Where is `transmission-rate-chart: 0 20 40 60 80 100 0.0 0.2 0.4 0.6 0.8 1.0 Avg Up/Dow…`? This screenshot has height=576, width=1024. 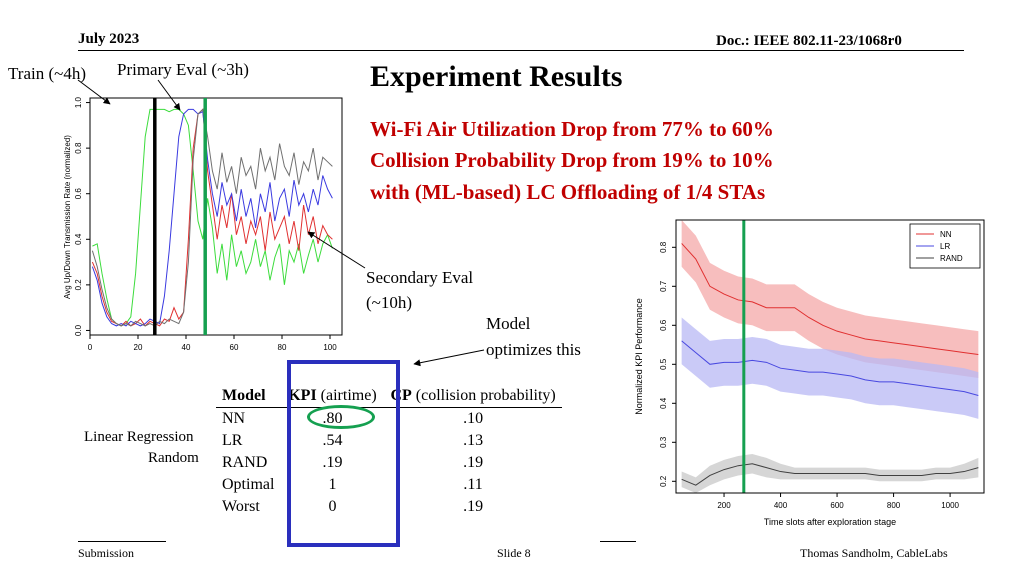
transmission-rate-chart: 0 20 40 60 80 100 0.0 0.2 0.4 0.6 0.8 1.0 Avg Up/Dow… is located at coordinates (203, 224).